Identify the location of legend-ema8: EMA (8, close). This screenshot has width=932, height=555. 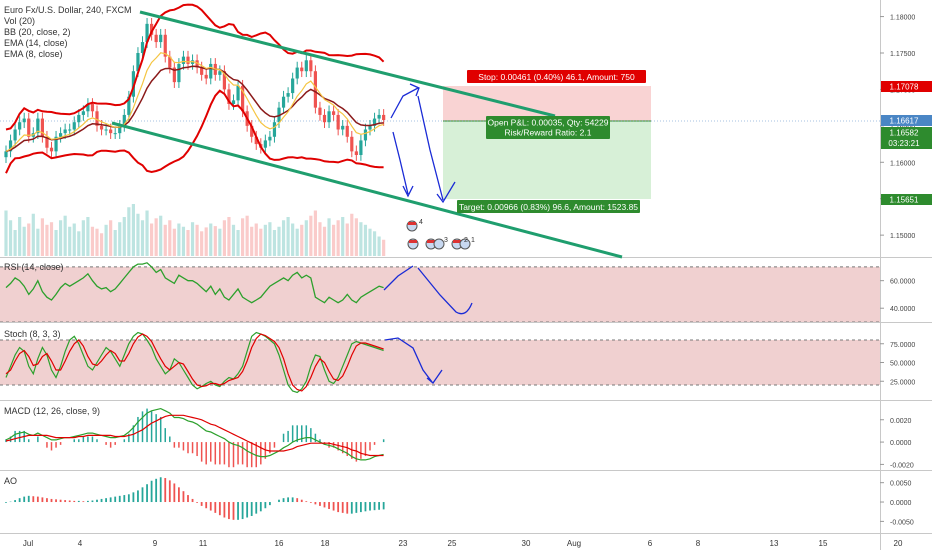
(33, 54).